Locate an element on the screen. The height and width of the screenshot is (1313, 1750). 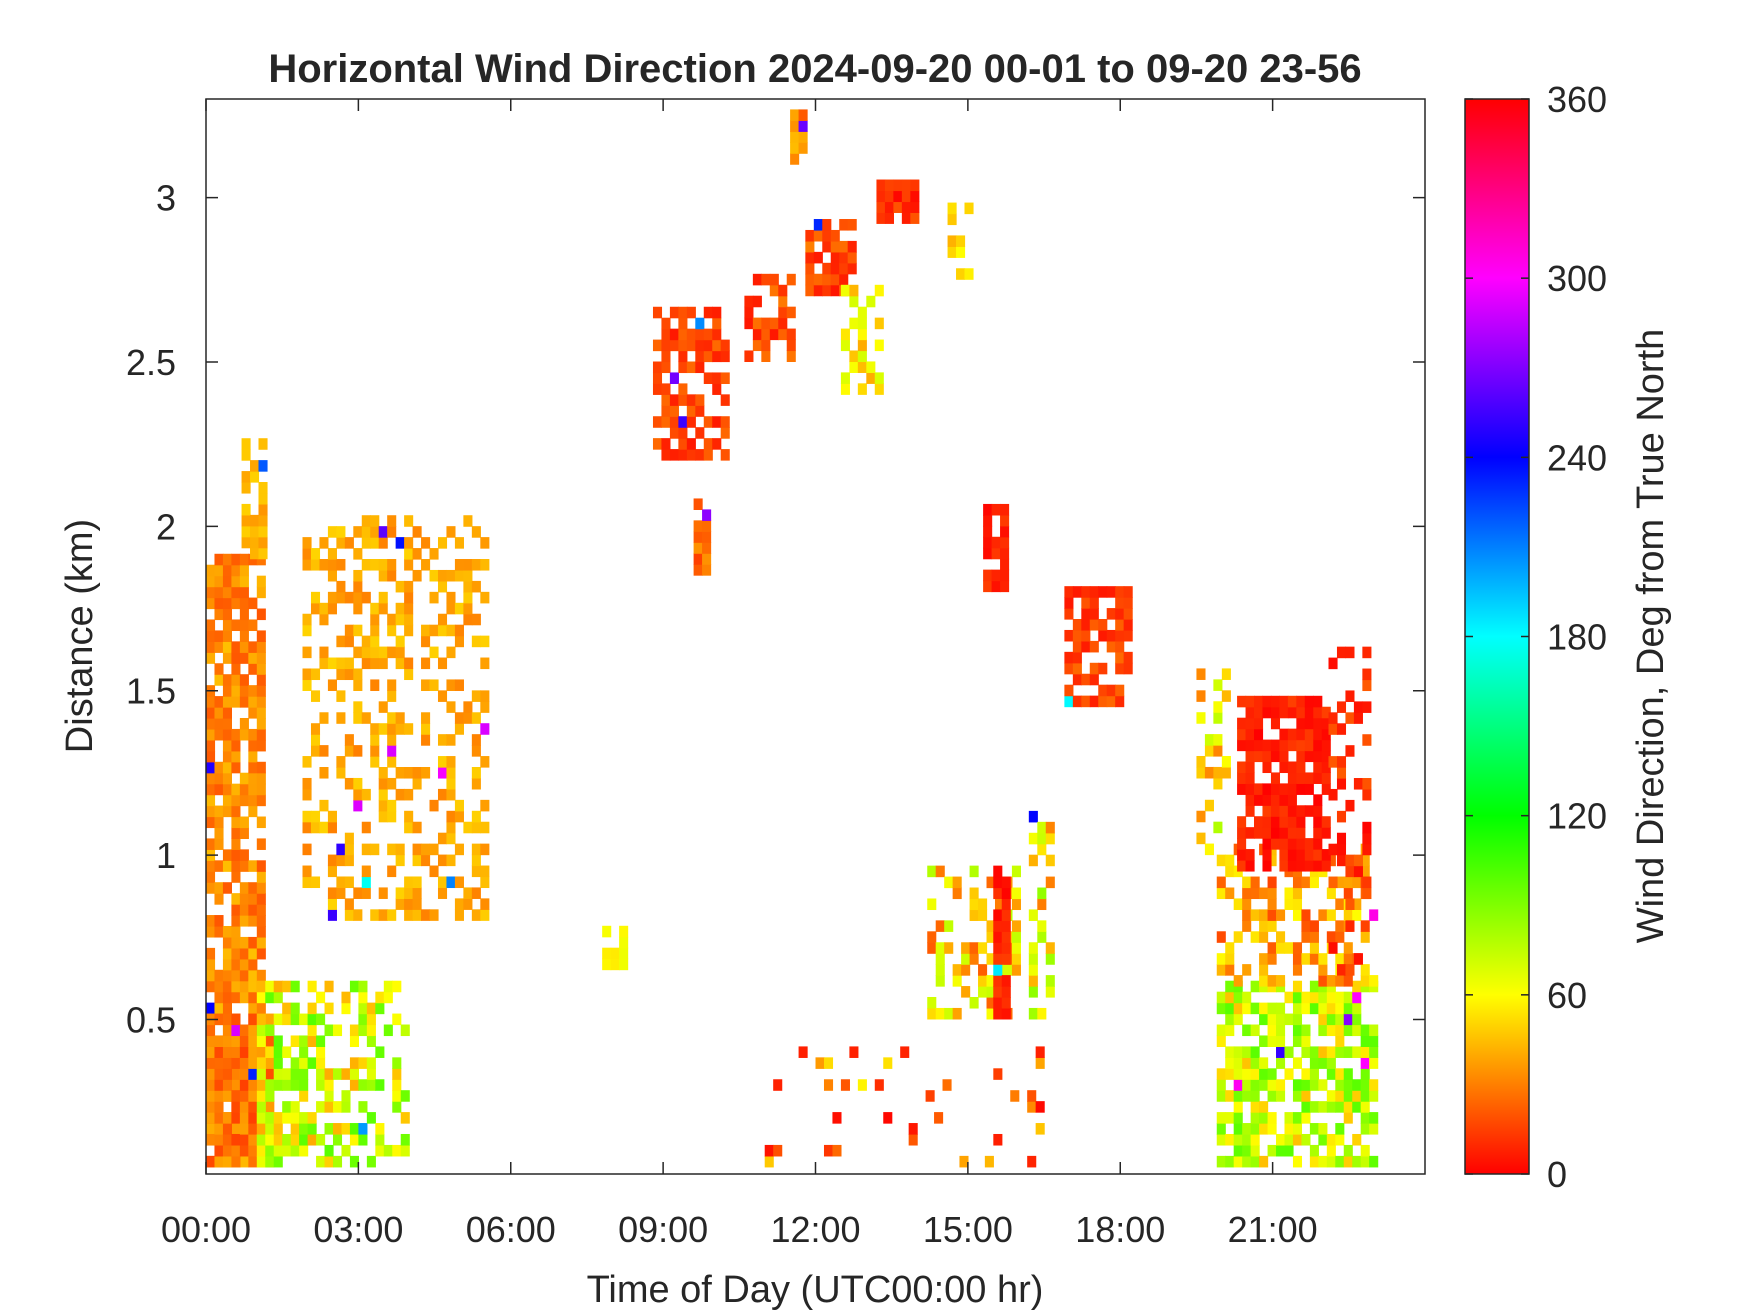
y-tick-label: 0.5 is located at coordinates (151, 1019).